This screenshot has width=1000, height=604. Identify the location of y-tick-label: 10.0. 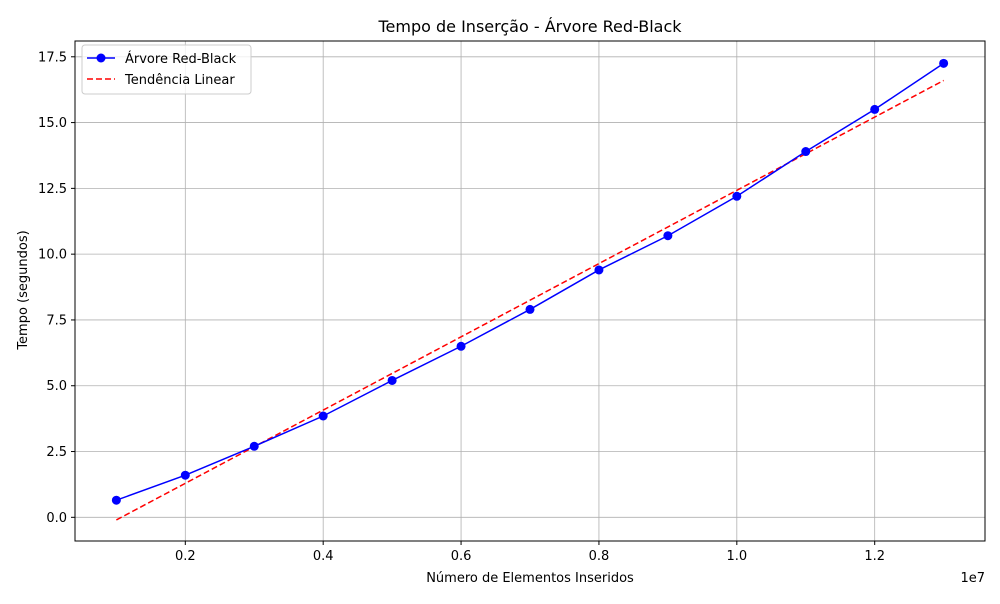
(52, 255).